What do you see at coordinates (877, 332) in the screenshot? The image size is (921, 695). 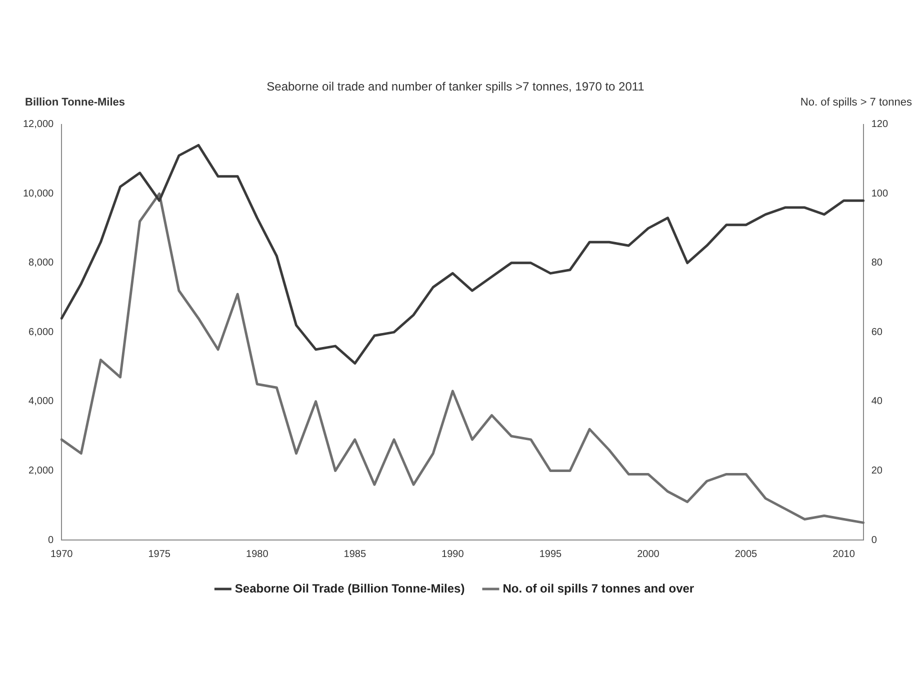 I see `y2-tick-label: 60` at bounding box center [877, 332].